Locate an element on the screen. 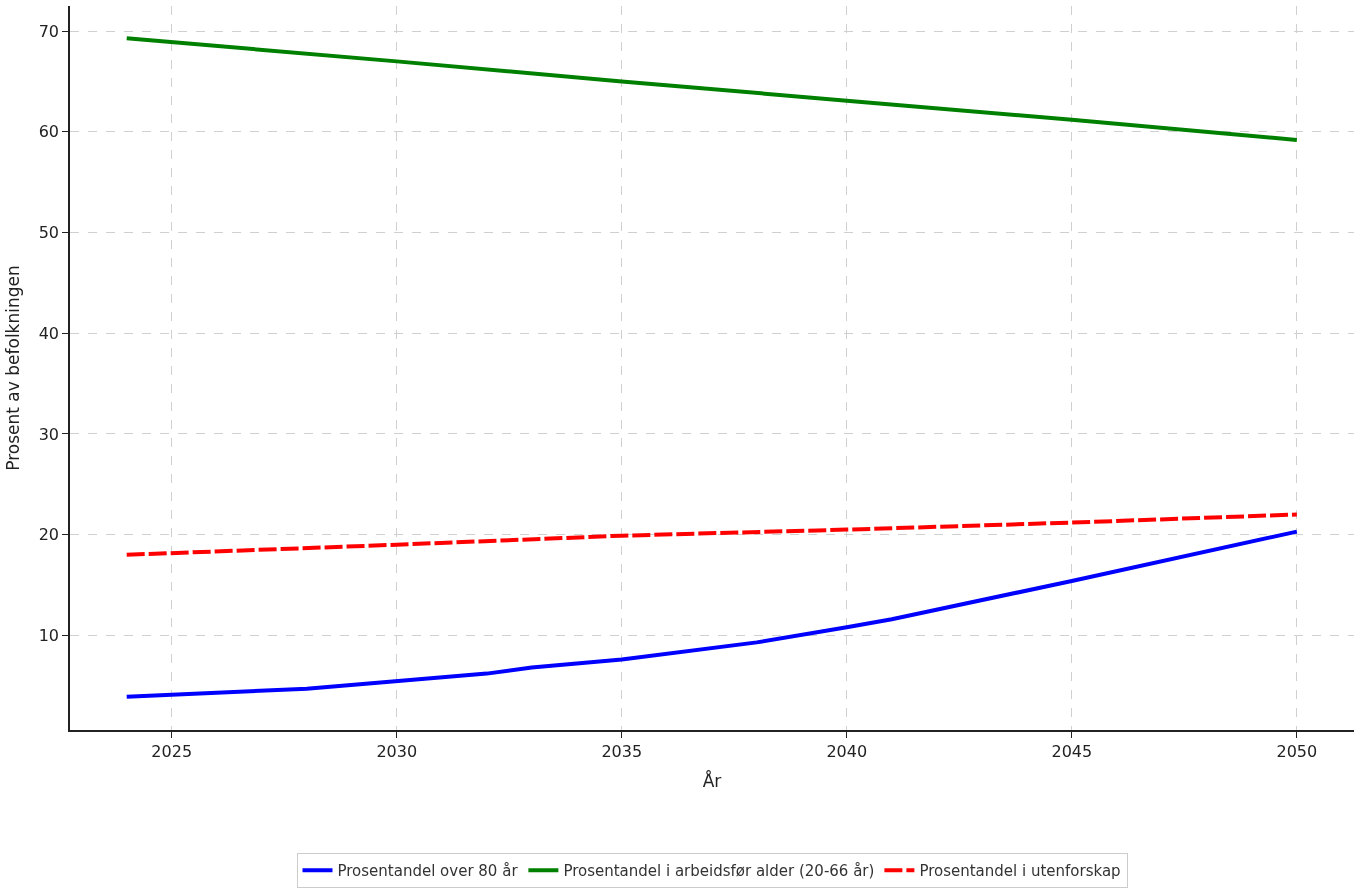 This screenshot has width=1366, height=894. y-axis-title: Prosent av befolkningen is located at coordinates (12, 368).